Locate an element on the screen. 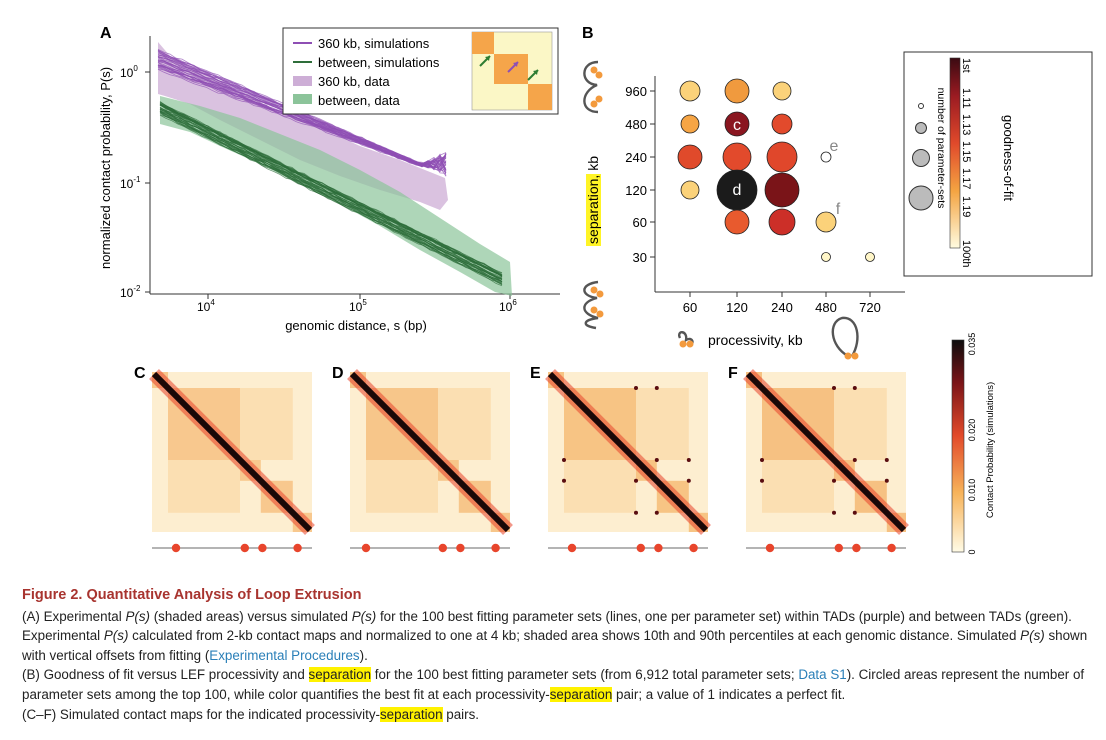  map-c: C is located at coordinates (224, 459).